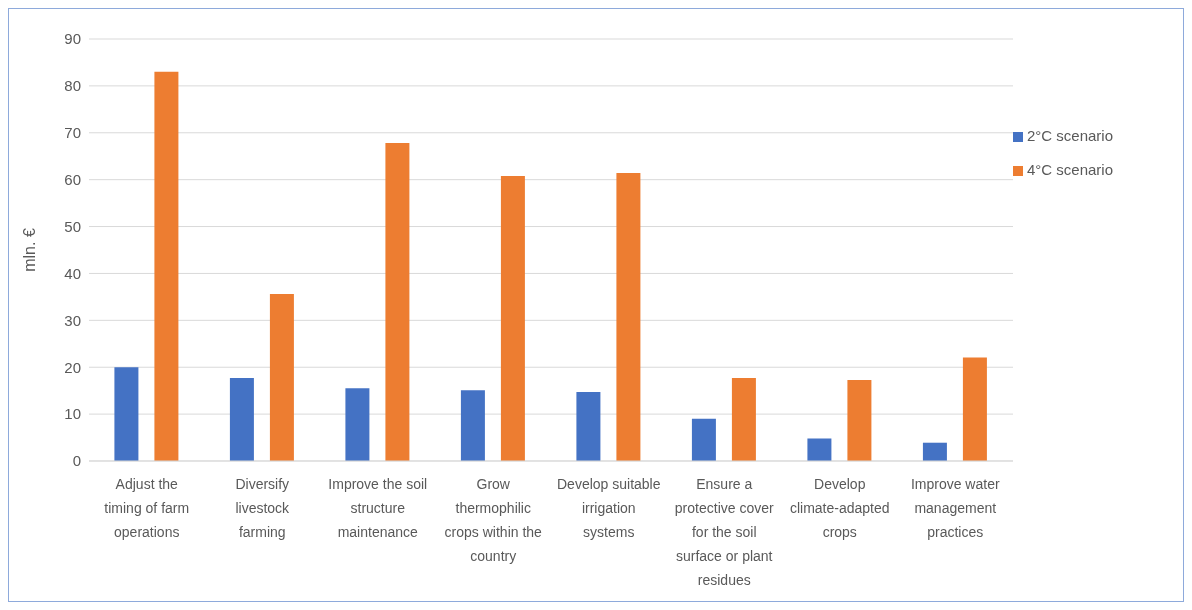  Describe the element at coordinates (72, 86) in the screenshot. I see `y-tick-label: 80` at that location.